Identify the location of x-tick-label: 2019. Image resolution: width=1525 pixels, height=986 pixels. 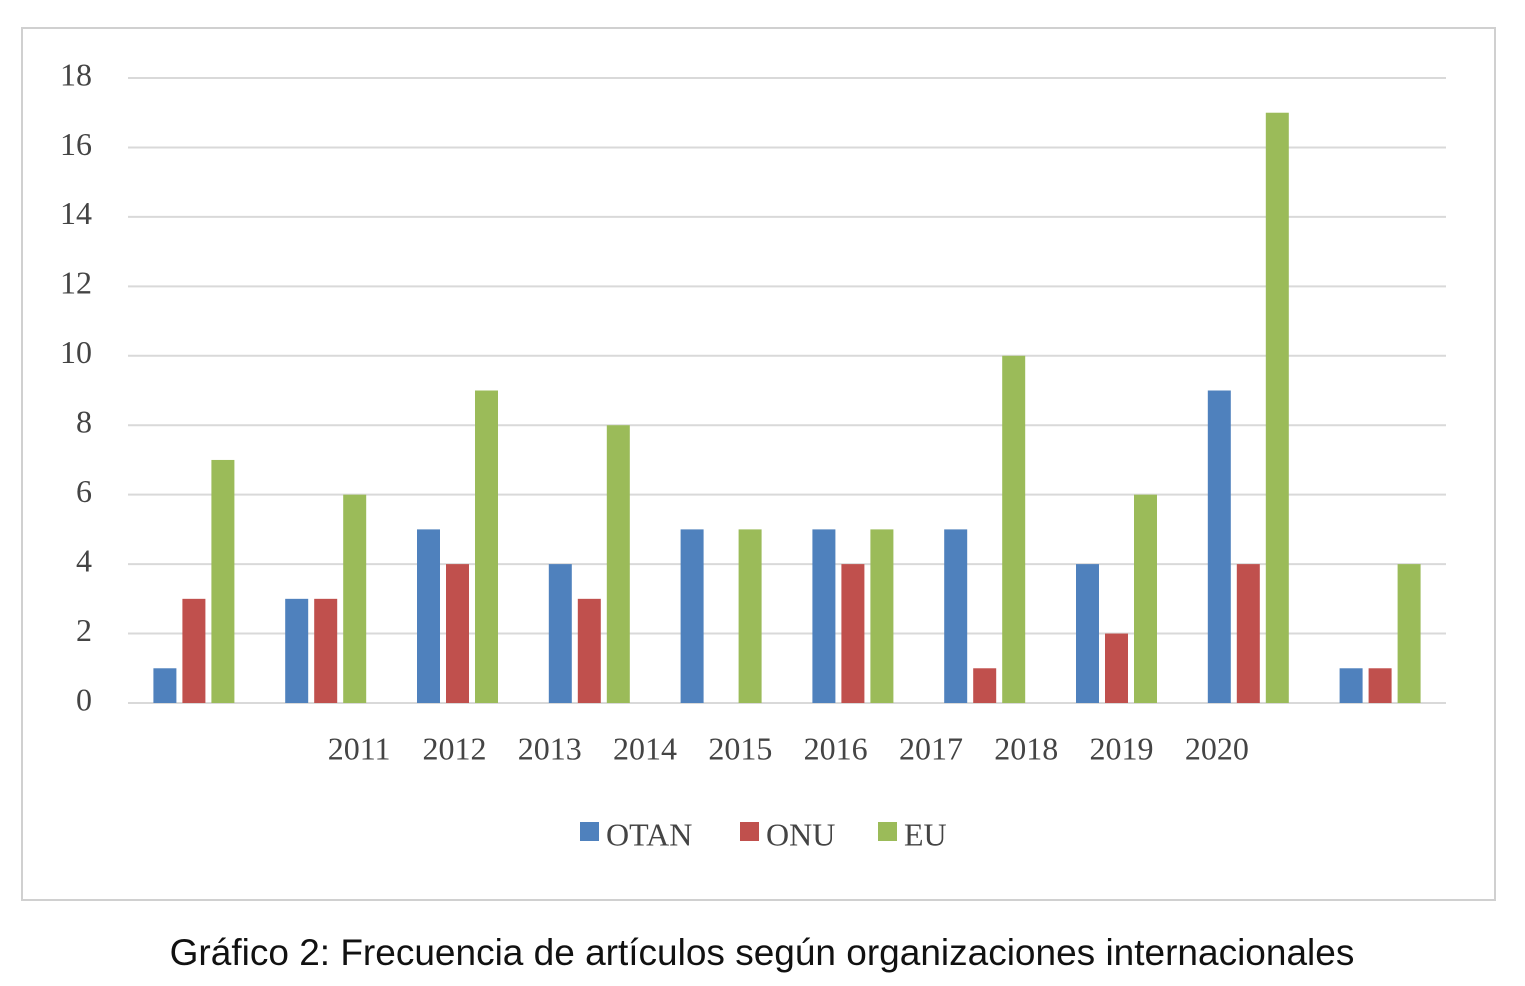
(1122, 748).